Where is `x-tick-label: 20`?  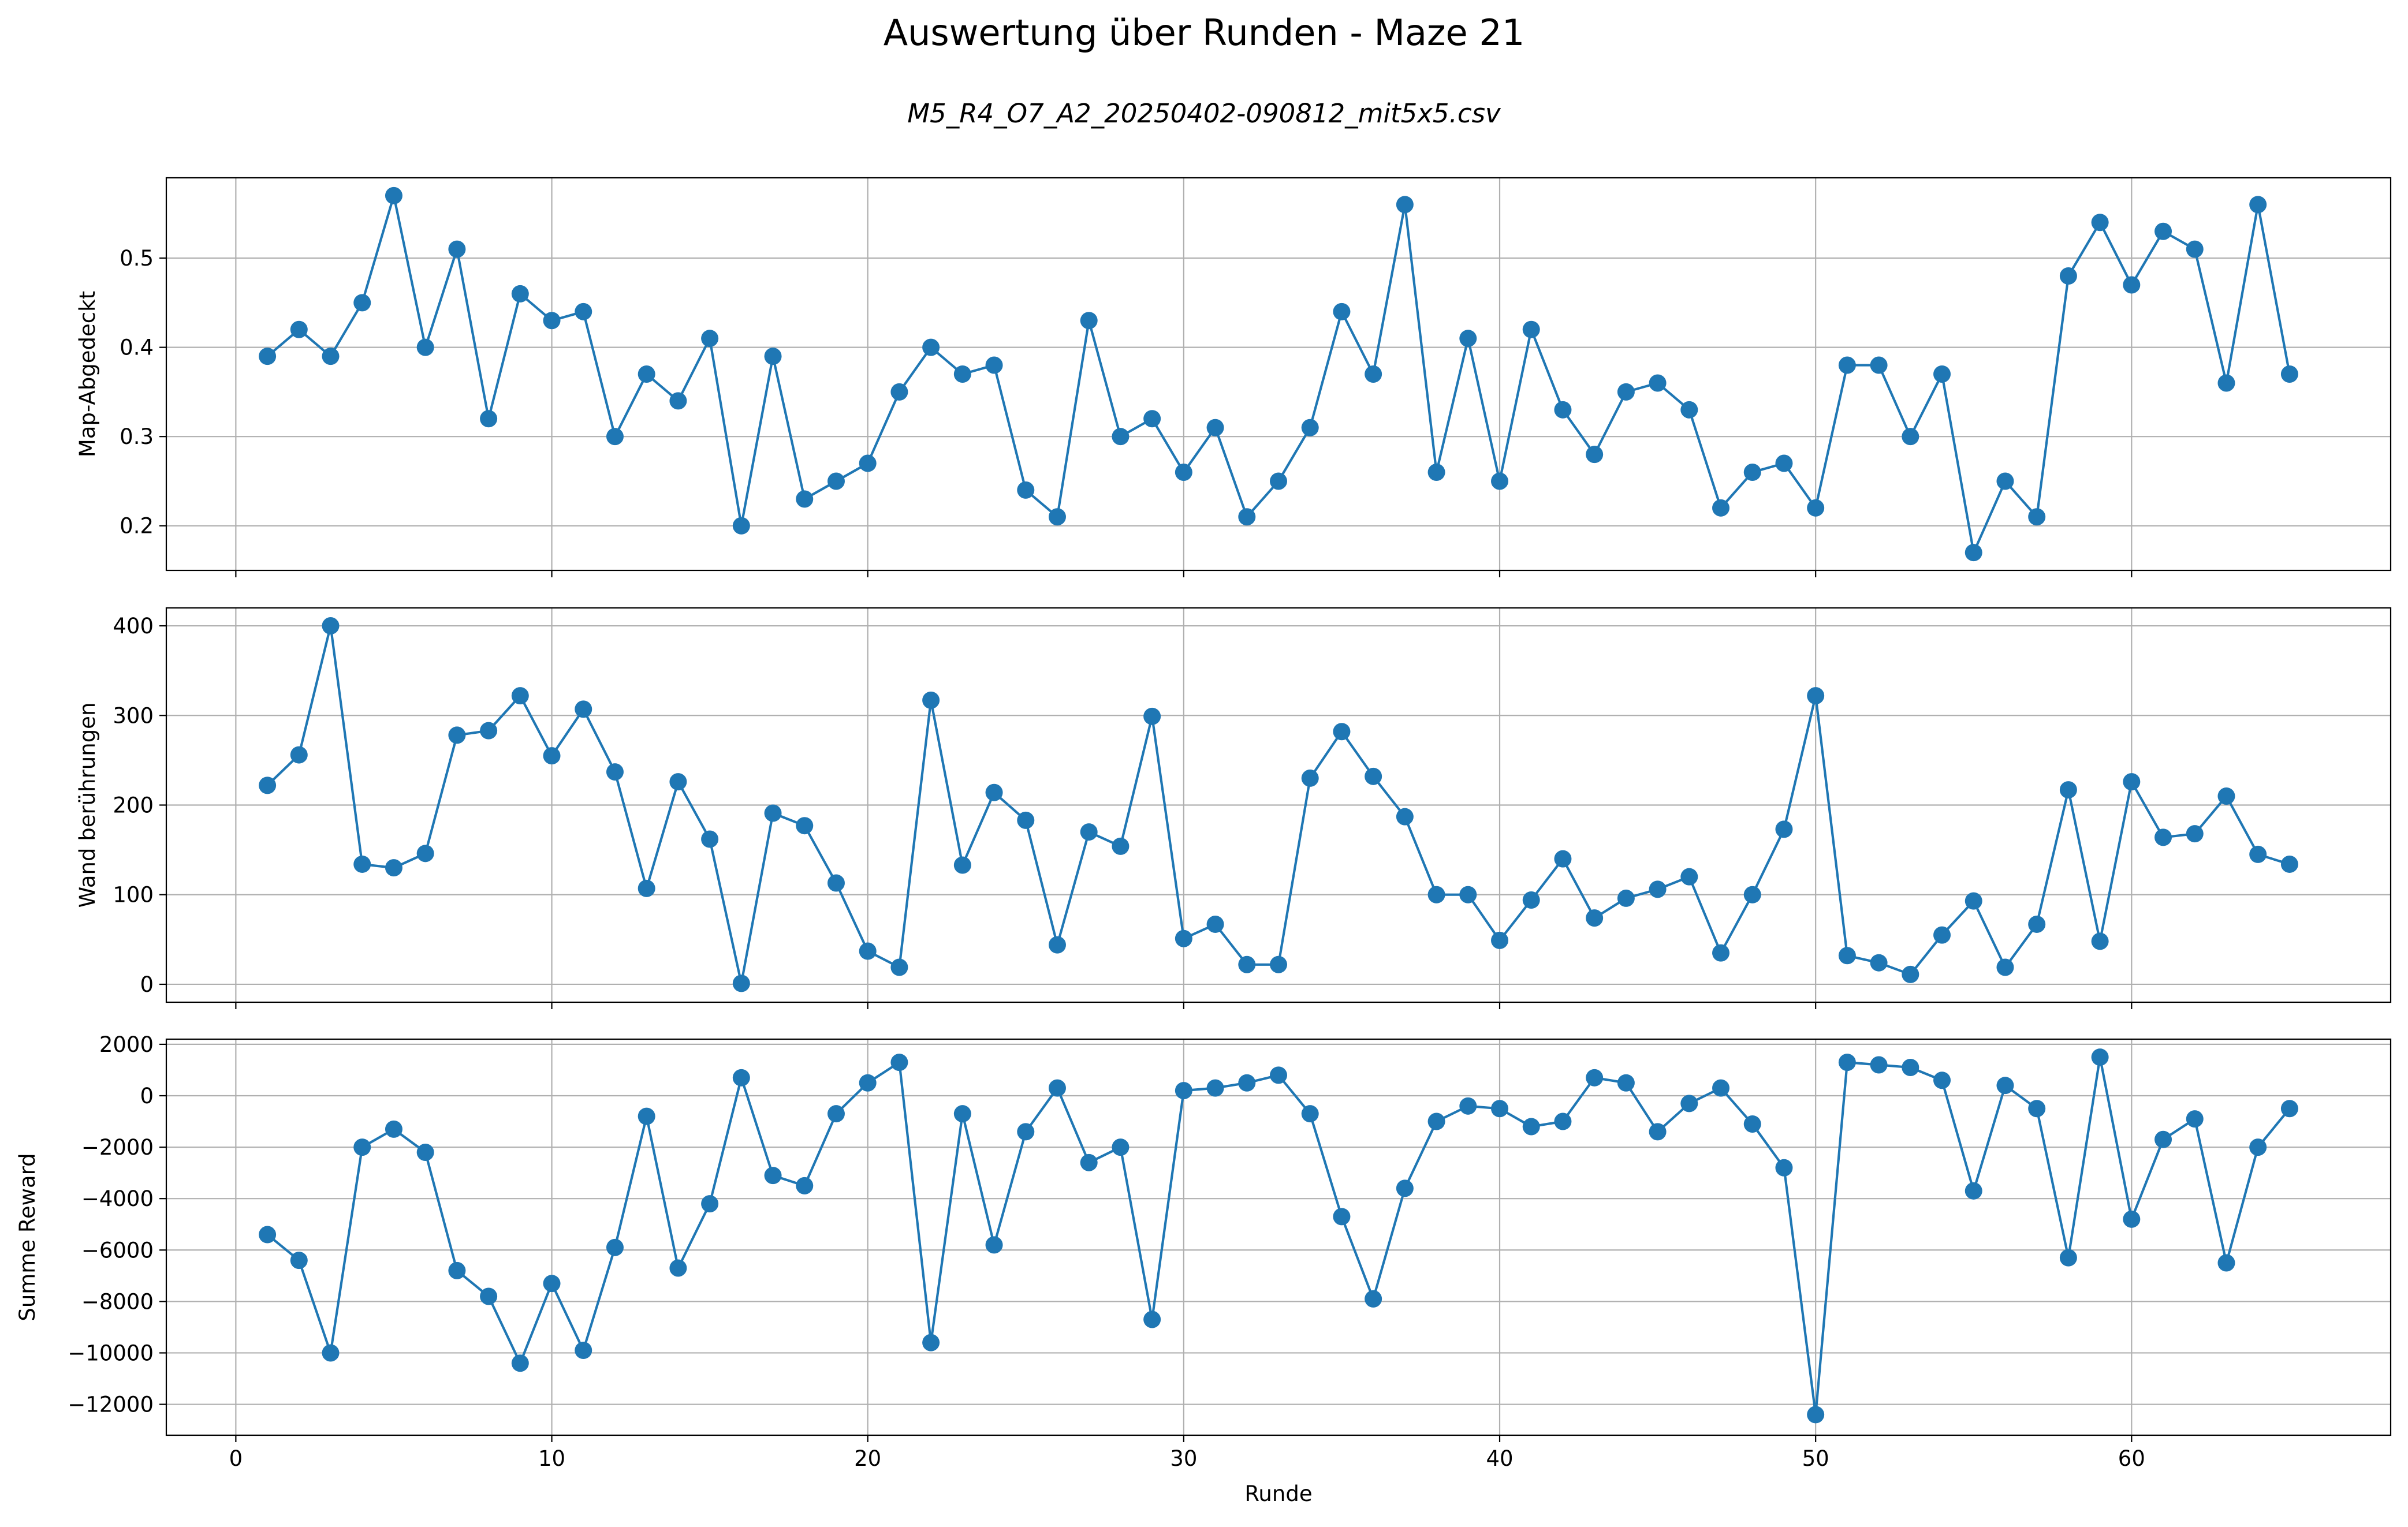 x-tick-label: 20 is located at coordinates (867, 1458).